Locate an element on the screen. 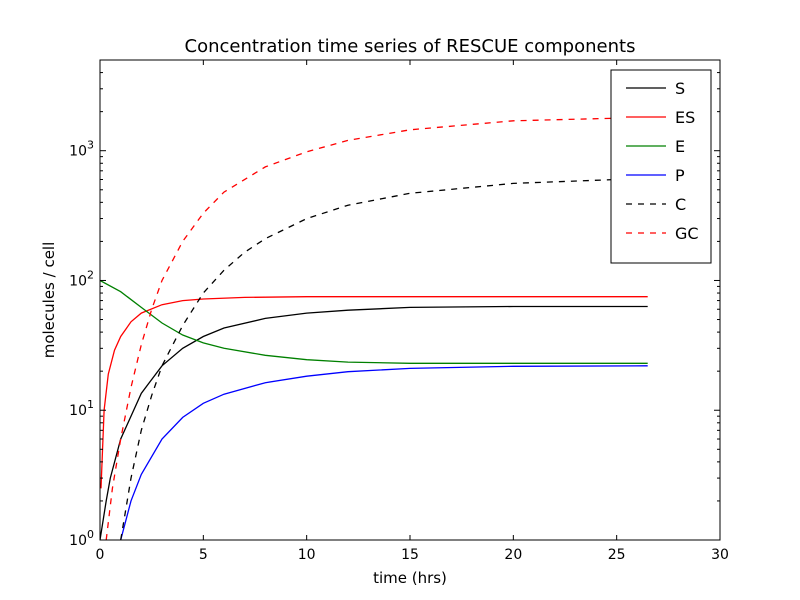 The width and height of the screenshot is (800, 600). x-tick-label: 15 is located at coordinates (410, 555).